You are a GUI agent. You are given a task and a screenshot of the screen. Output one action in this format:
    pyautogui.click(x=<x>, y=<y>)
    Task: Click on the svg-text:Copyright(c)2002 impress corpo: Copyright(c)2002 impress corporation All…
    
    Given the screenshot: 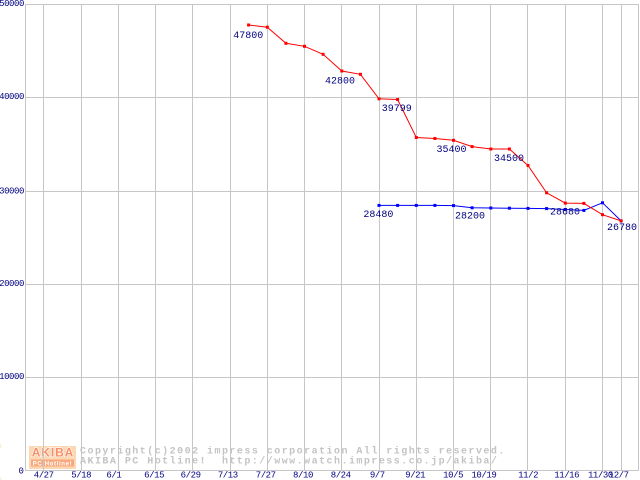 What is the action you would take?
    pyautogui.click(x=293, y=451)
    